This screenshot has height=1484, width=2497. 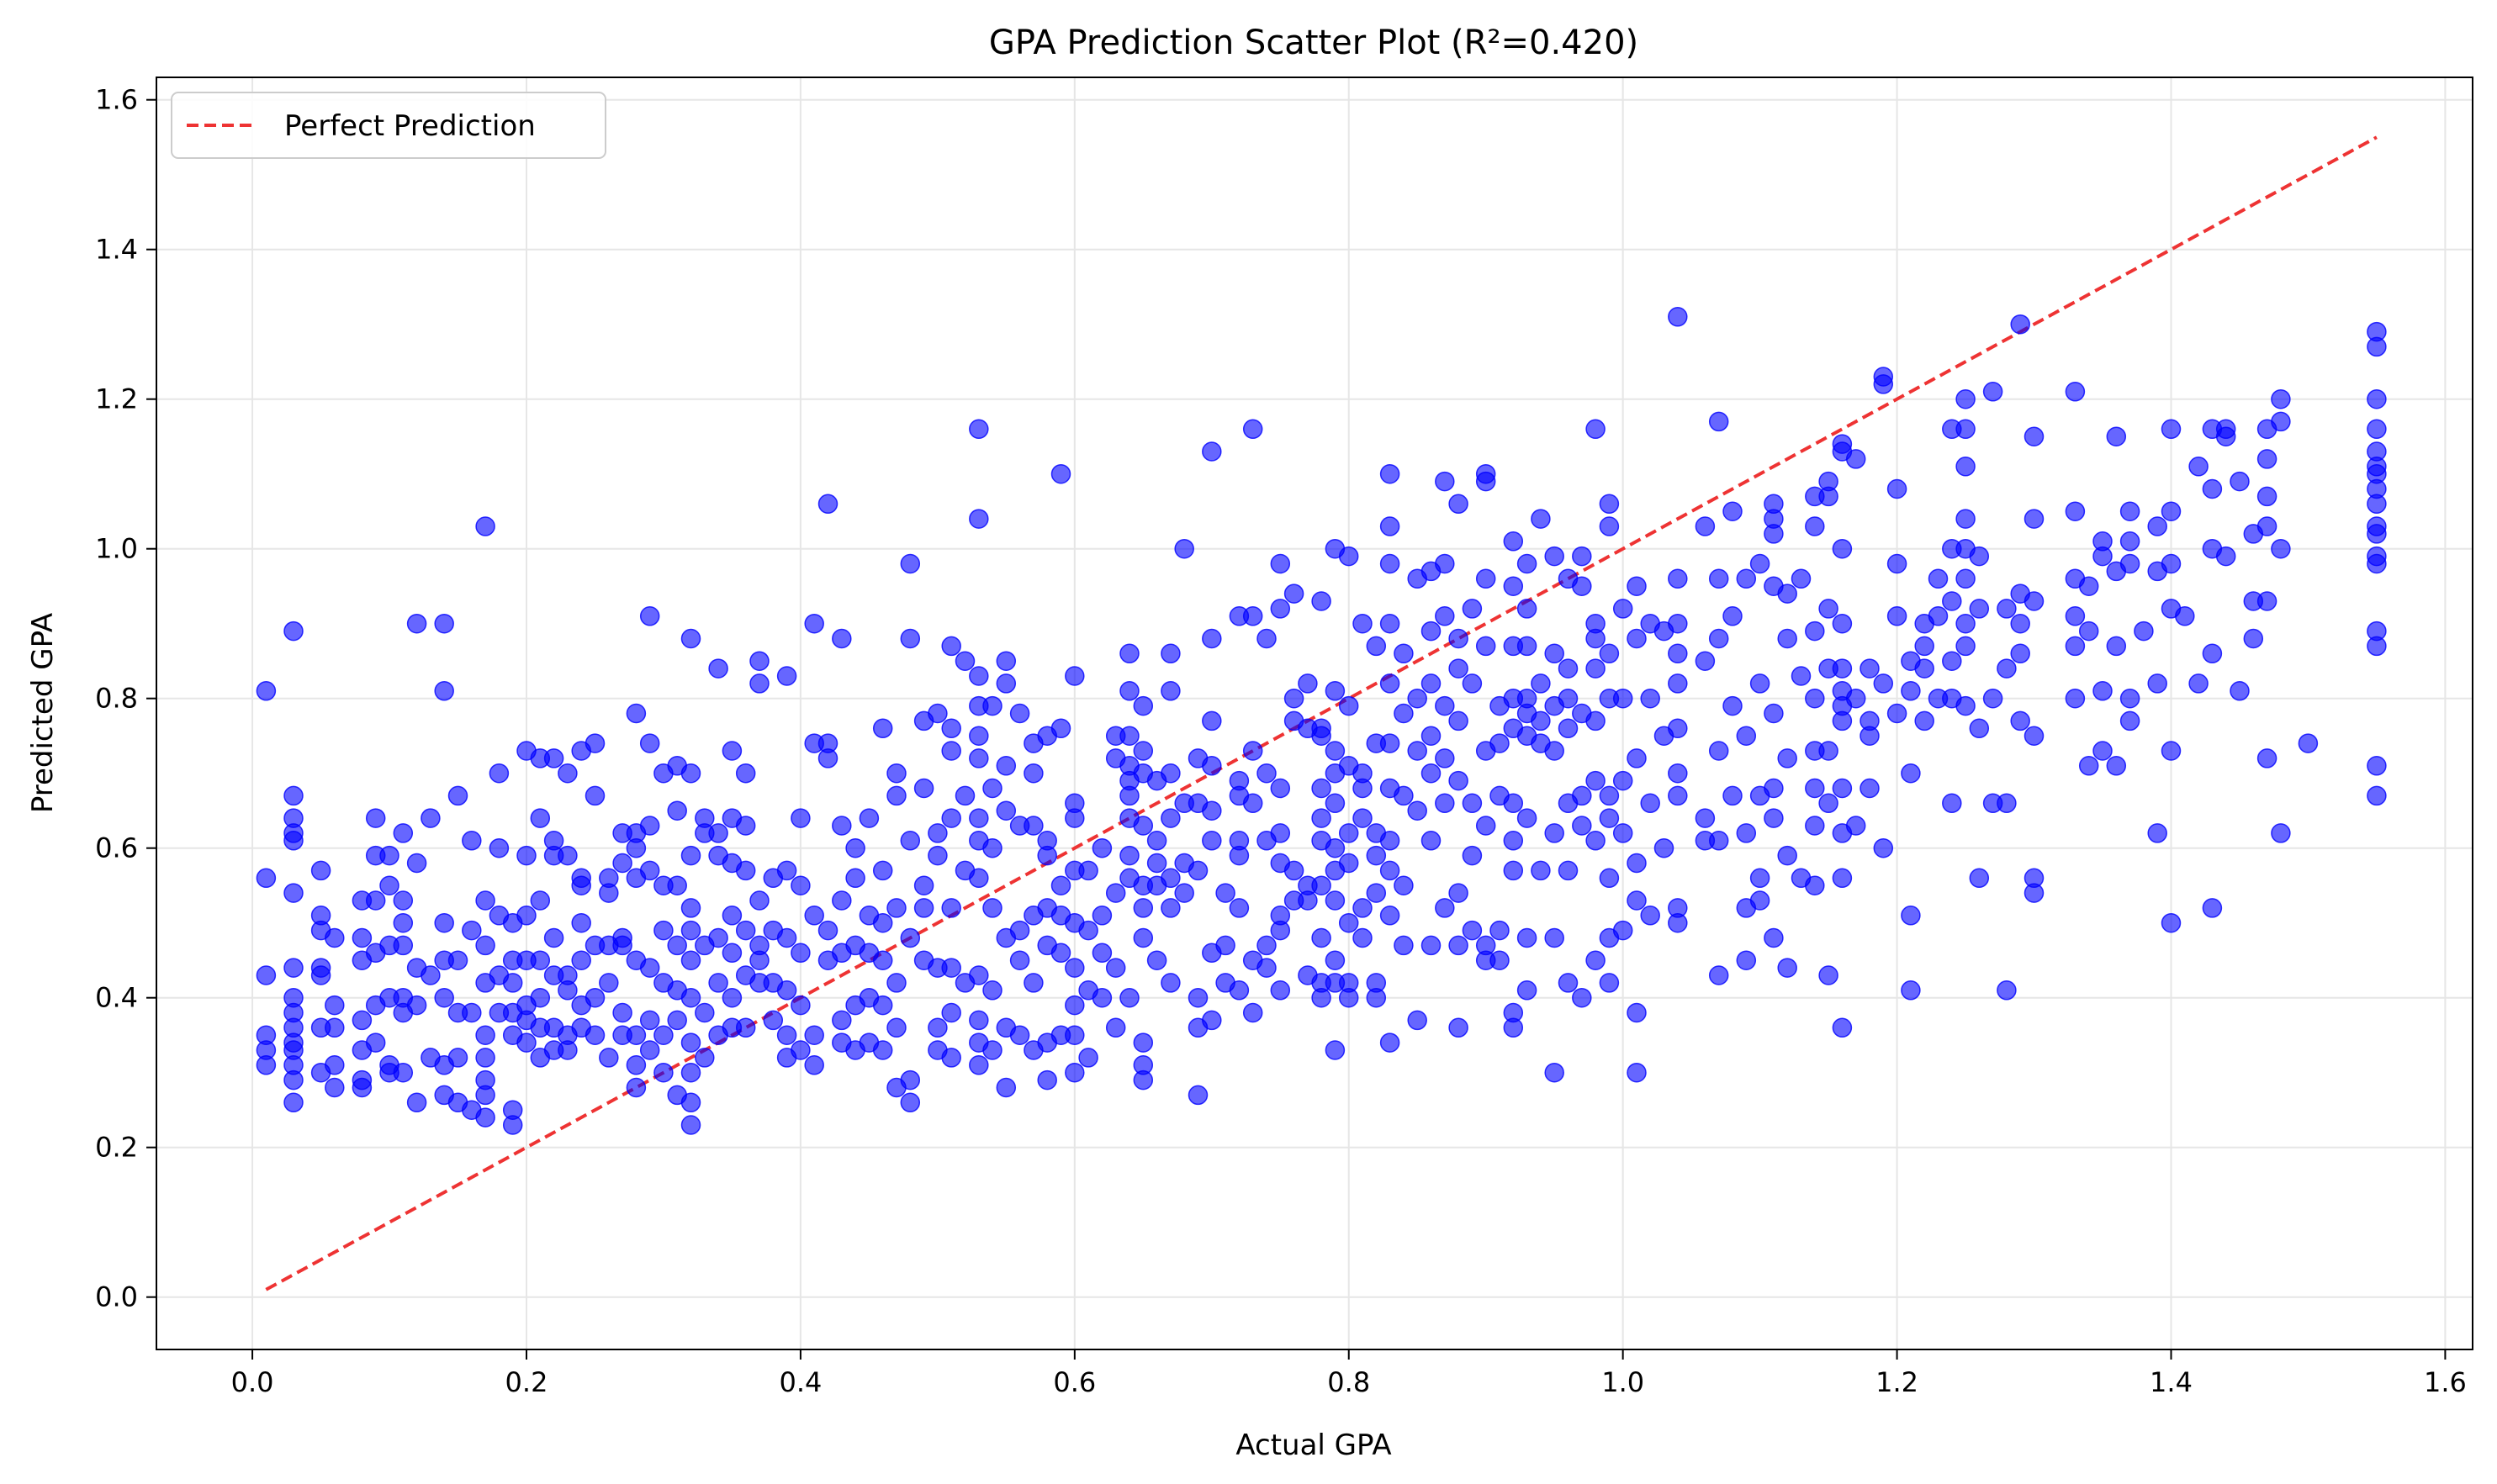 I want to click on x-tick-label: 0.4, so click(x=801, y=1382).